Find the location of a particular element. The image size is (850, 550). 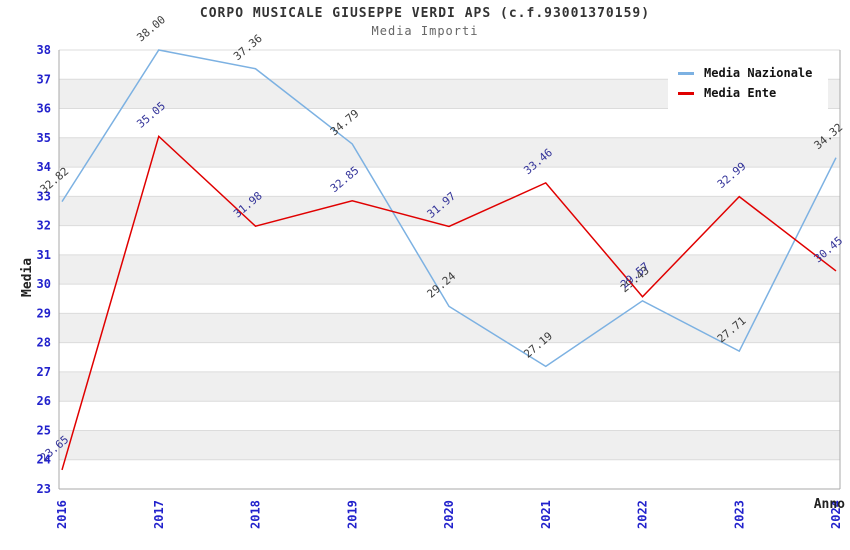

legend-item-media-ente: Media Ente is located at coordinates (753, 93).